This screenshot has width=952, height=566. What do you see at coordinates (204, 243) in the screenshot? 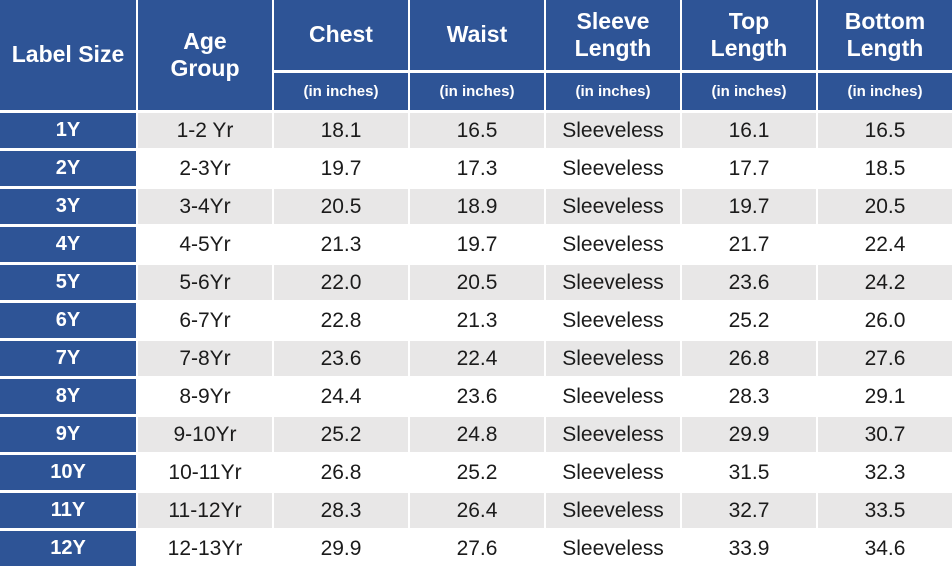
I see `cell-age-group: 4-5Yr` at bounding box center [204, 243].